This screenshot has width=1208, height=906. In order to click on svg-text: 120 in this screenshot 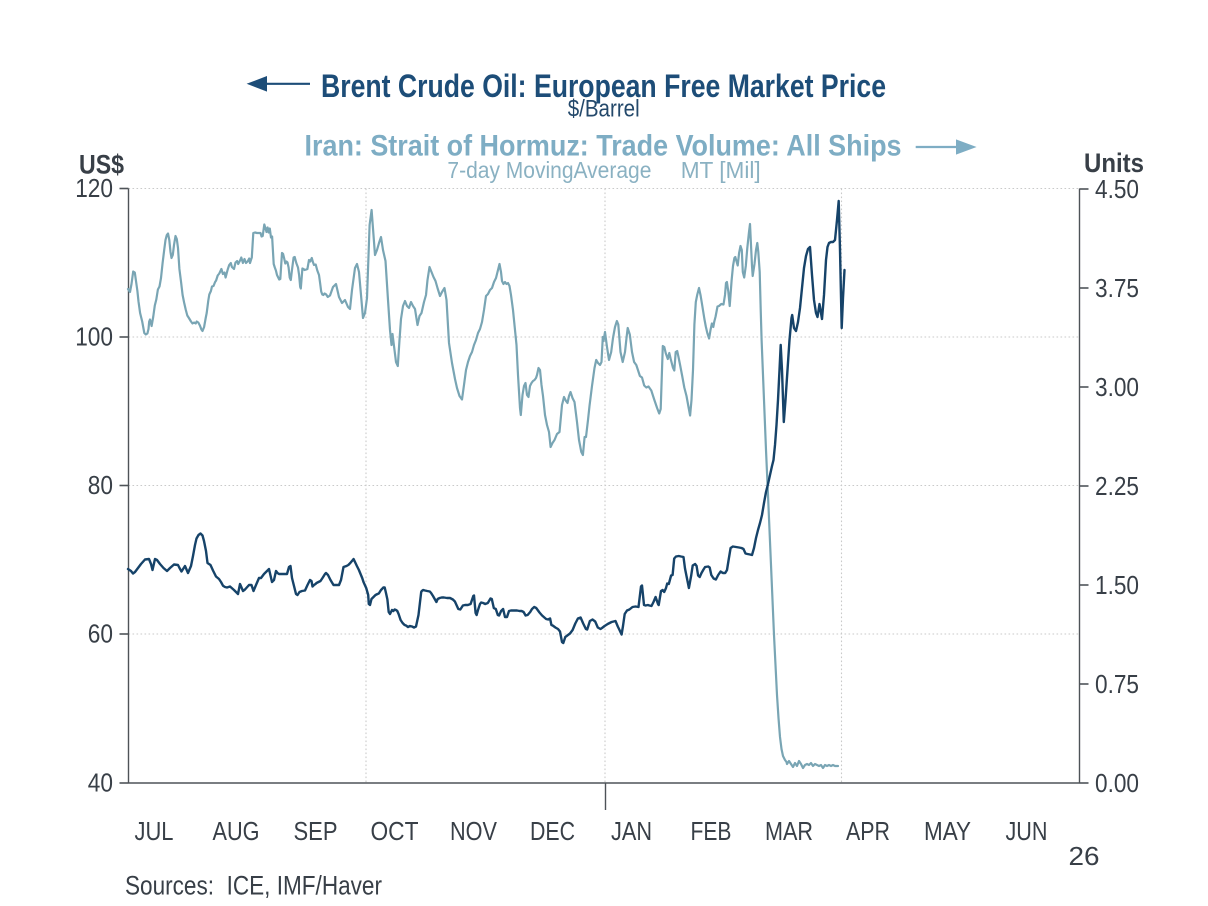, I will do `click(94, 188)`.